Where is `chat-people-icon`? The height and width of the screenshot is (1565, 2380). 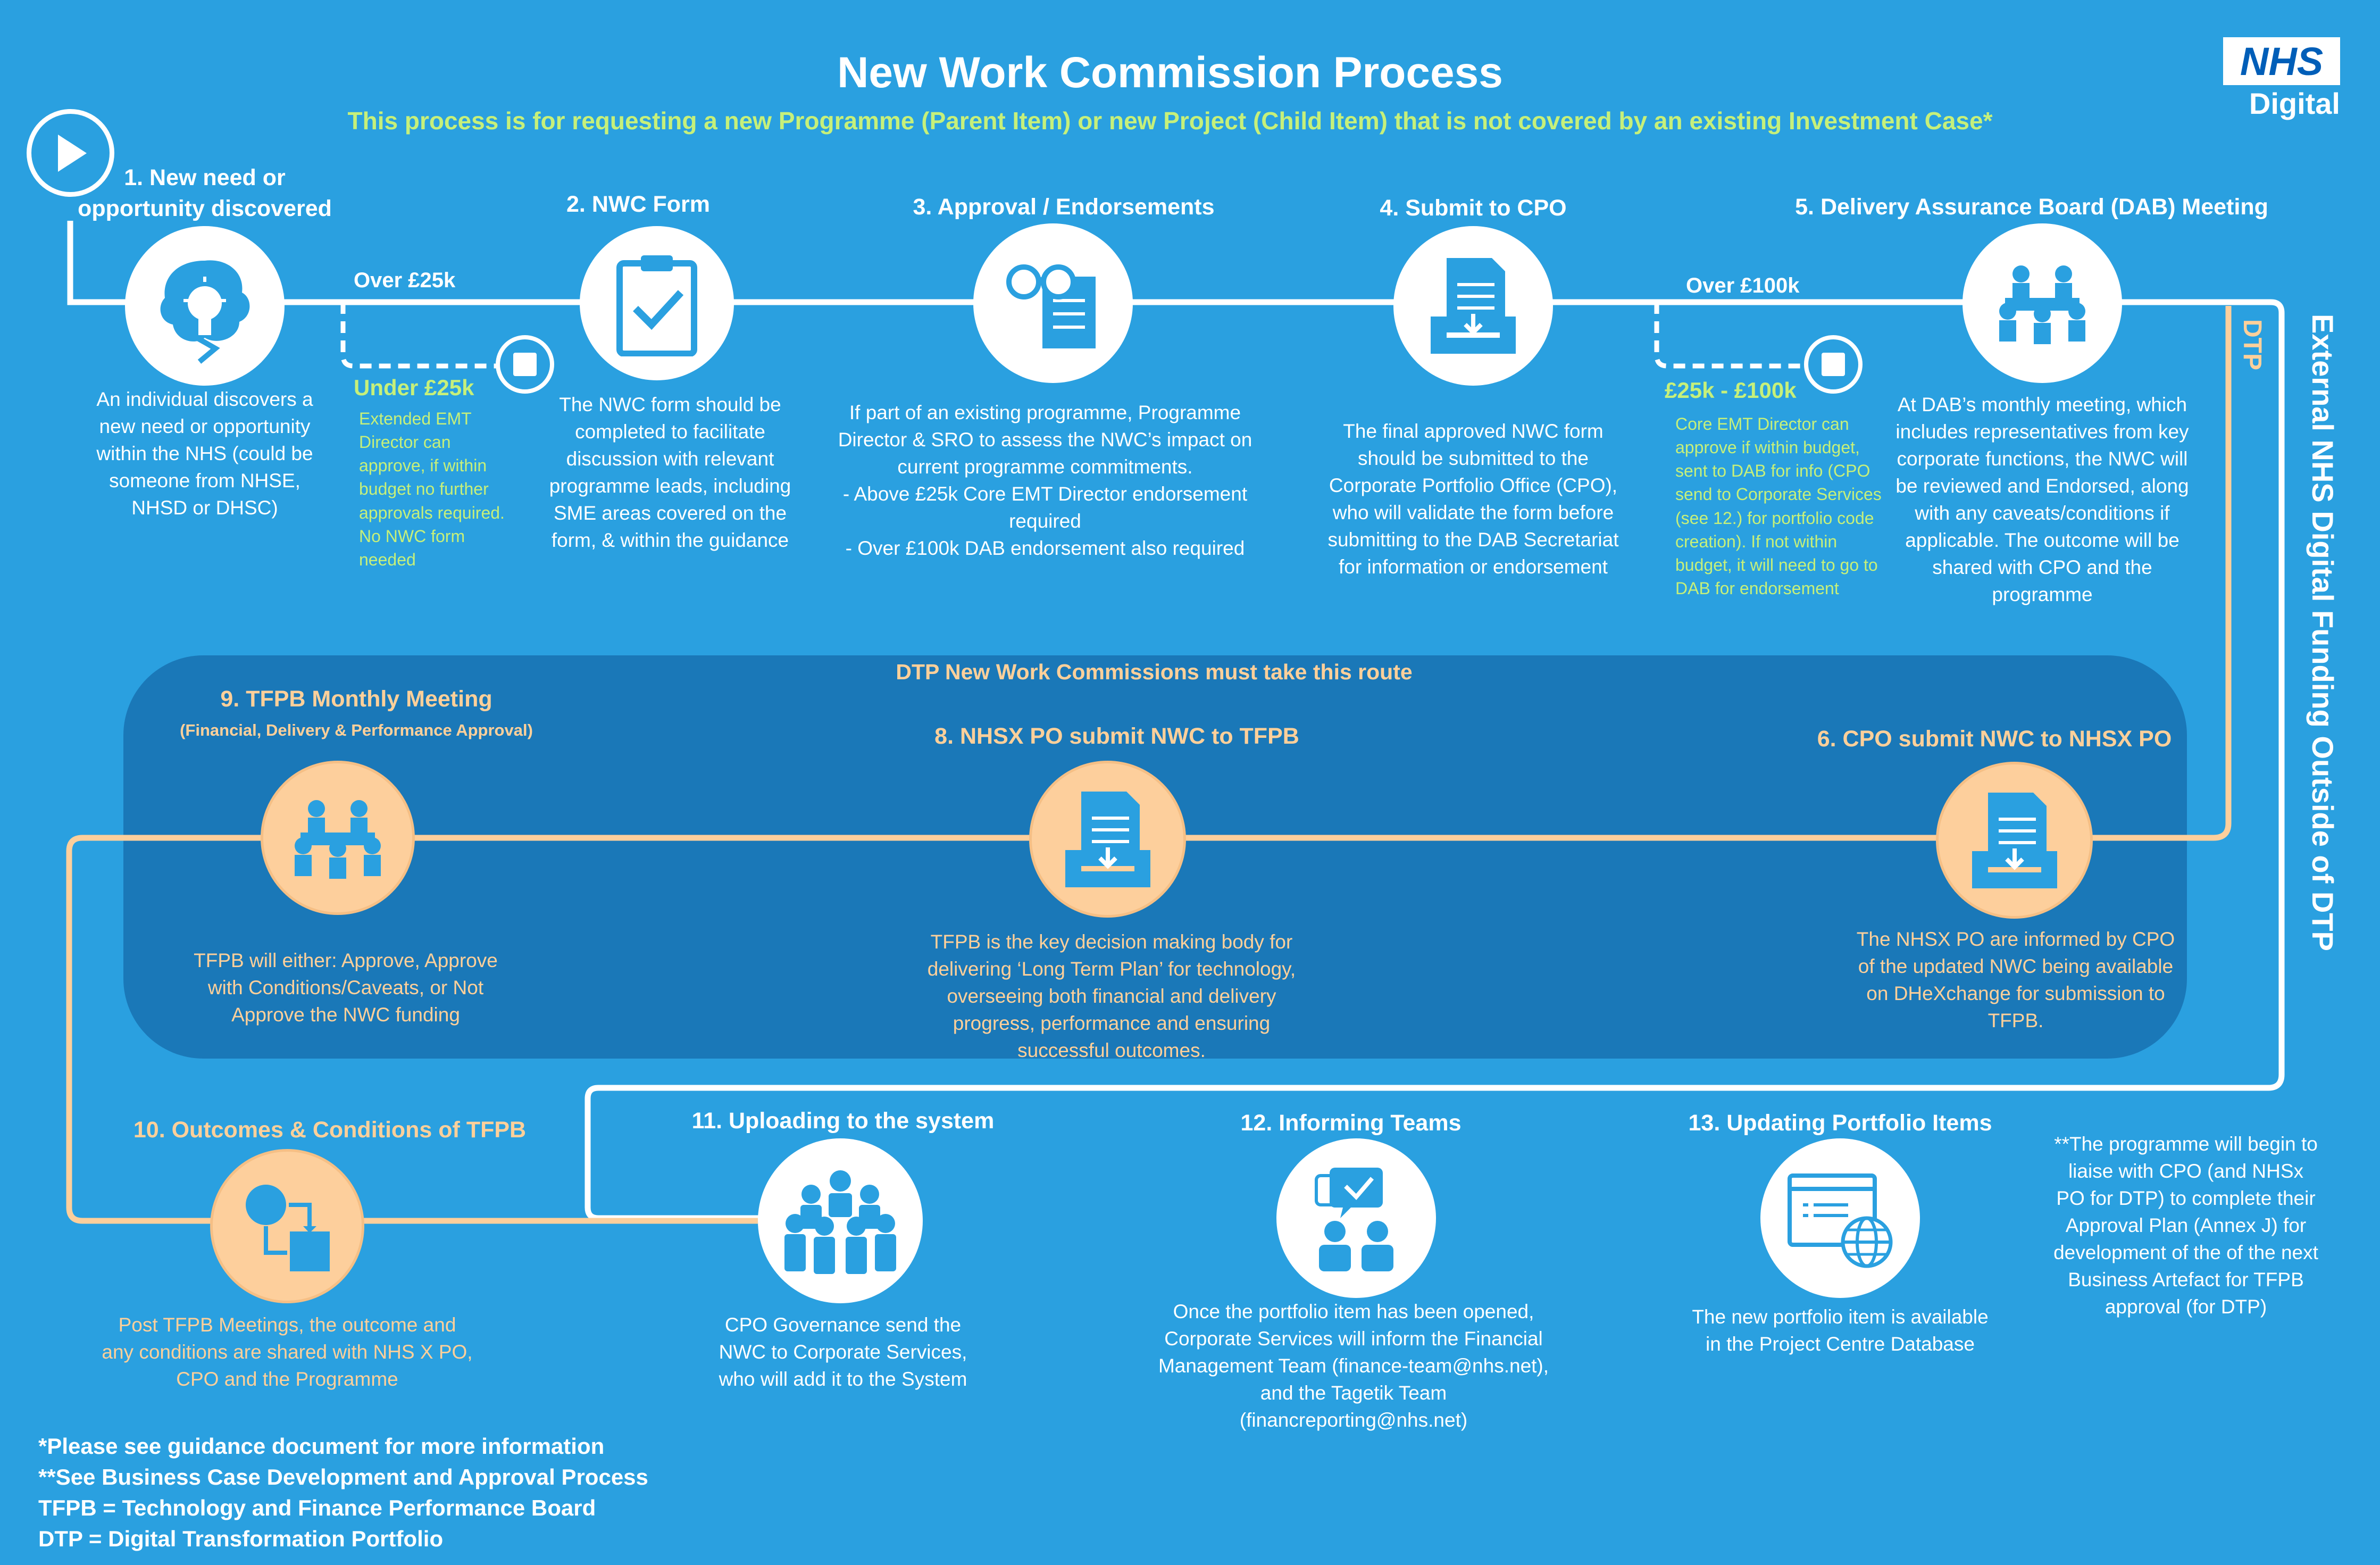 chat-people-icon is located at coordinates (1354, 1220).